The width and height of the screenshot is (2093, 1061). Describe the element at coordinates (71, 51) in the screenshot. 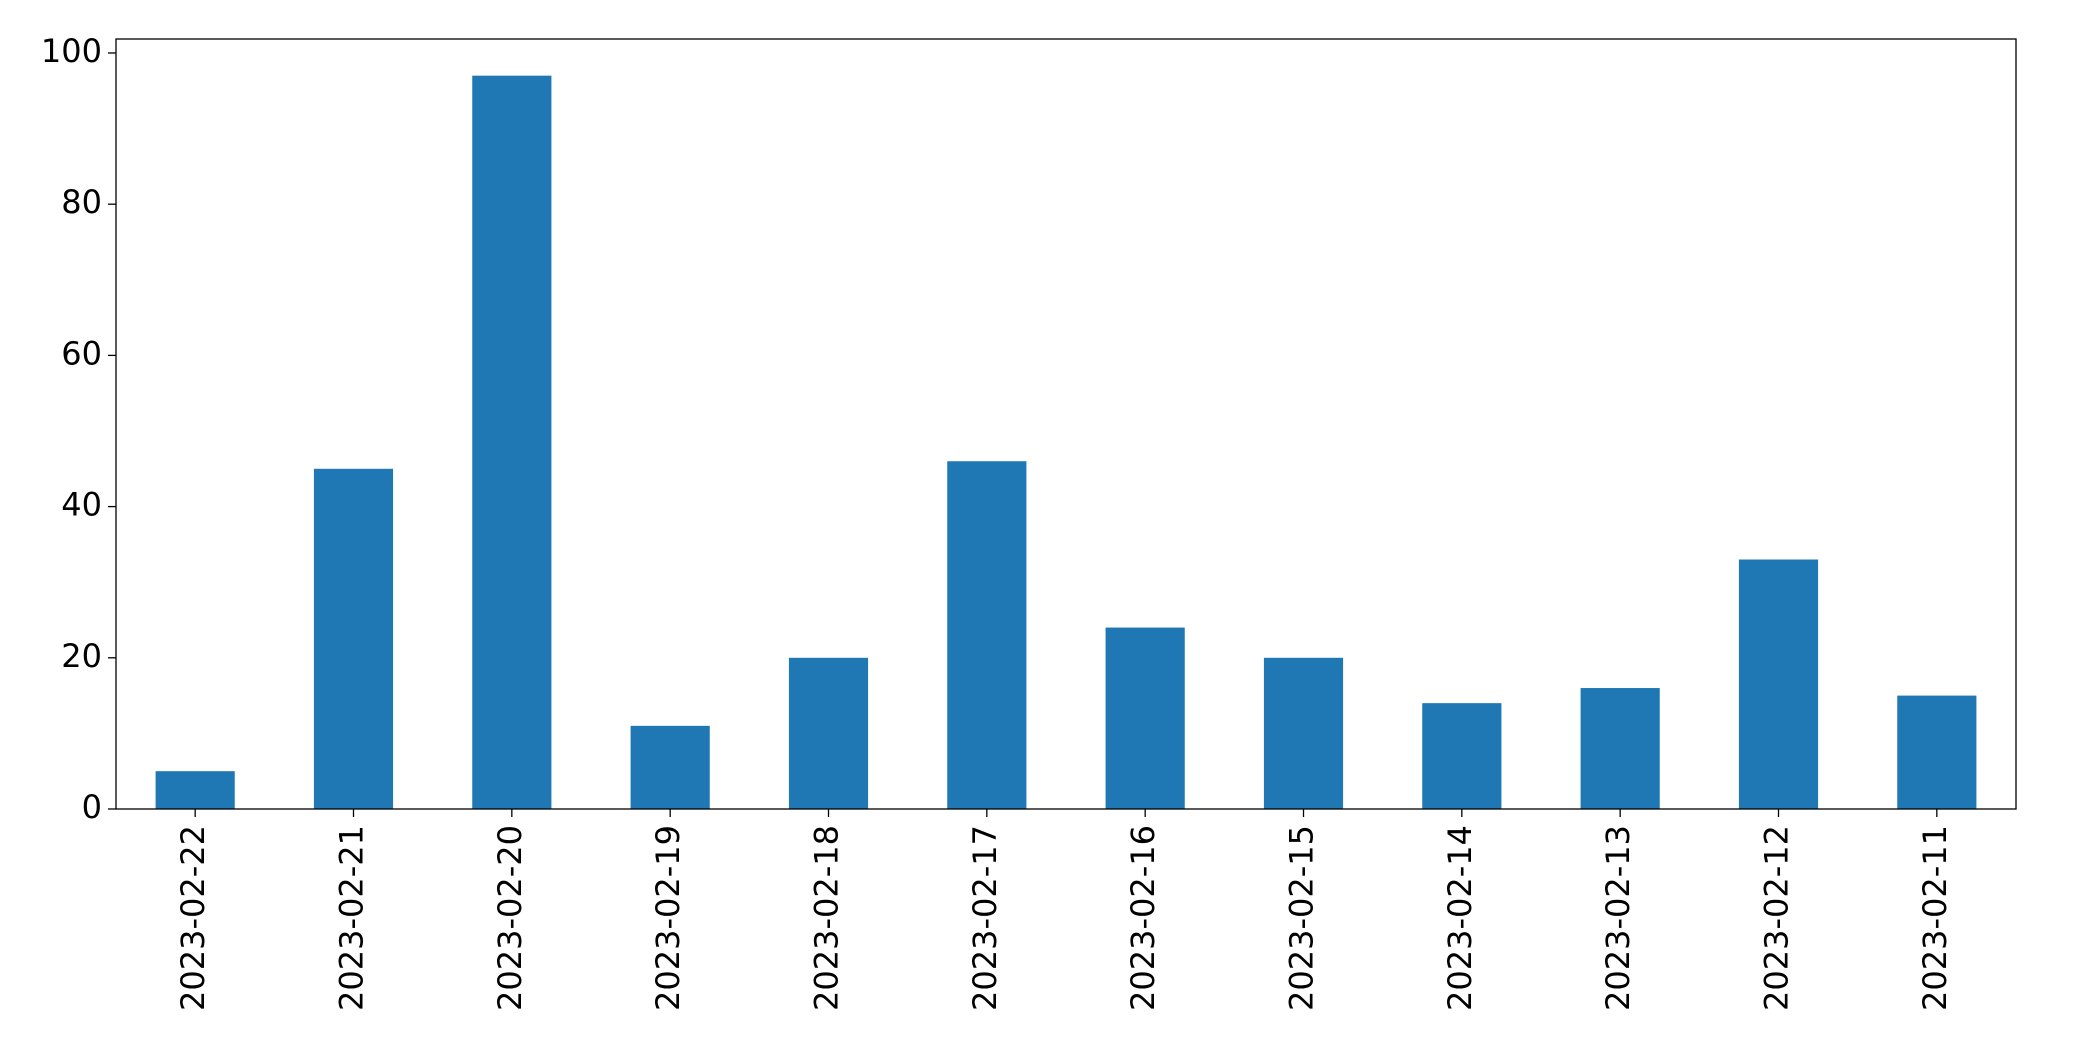

I see `y-tick-label: 100` at that location.